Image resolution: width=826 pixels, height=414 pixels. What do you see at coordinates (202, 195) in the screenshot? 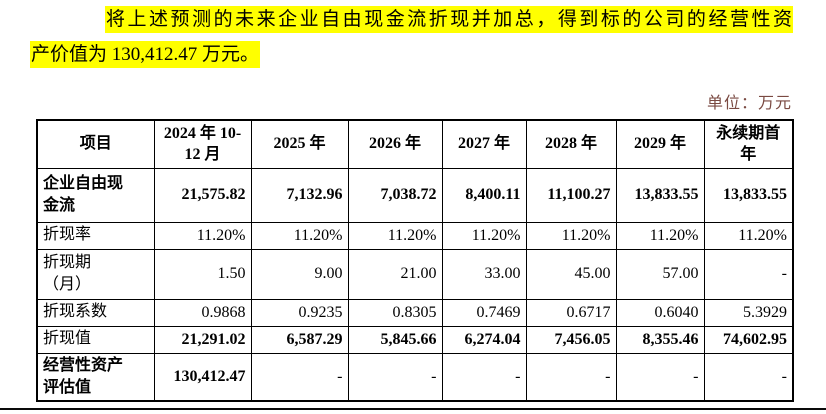
I see `value-cell: 21,575.82` at bounding box center [202, 195].